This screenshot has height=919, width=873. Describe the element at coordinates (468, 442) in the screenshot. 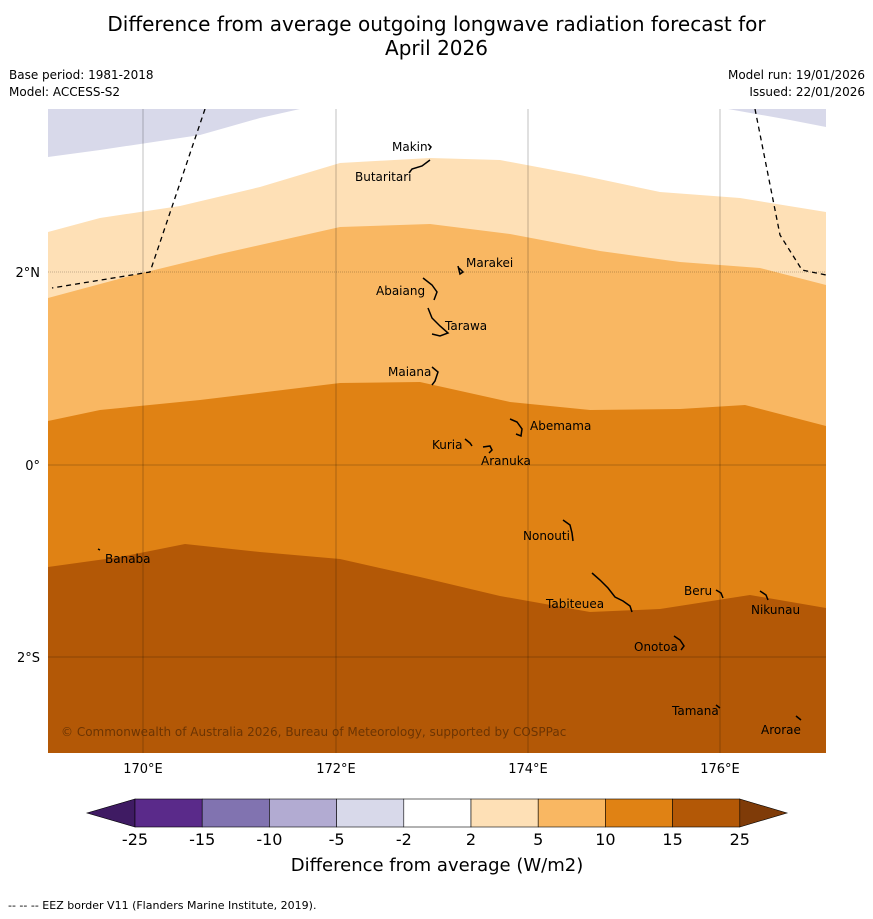

I see `island-shape-kuria` at that location.